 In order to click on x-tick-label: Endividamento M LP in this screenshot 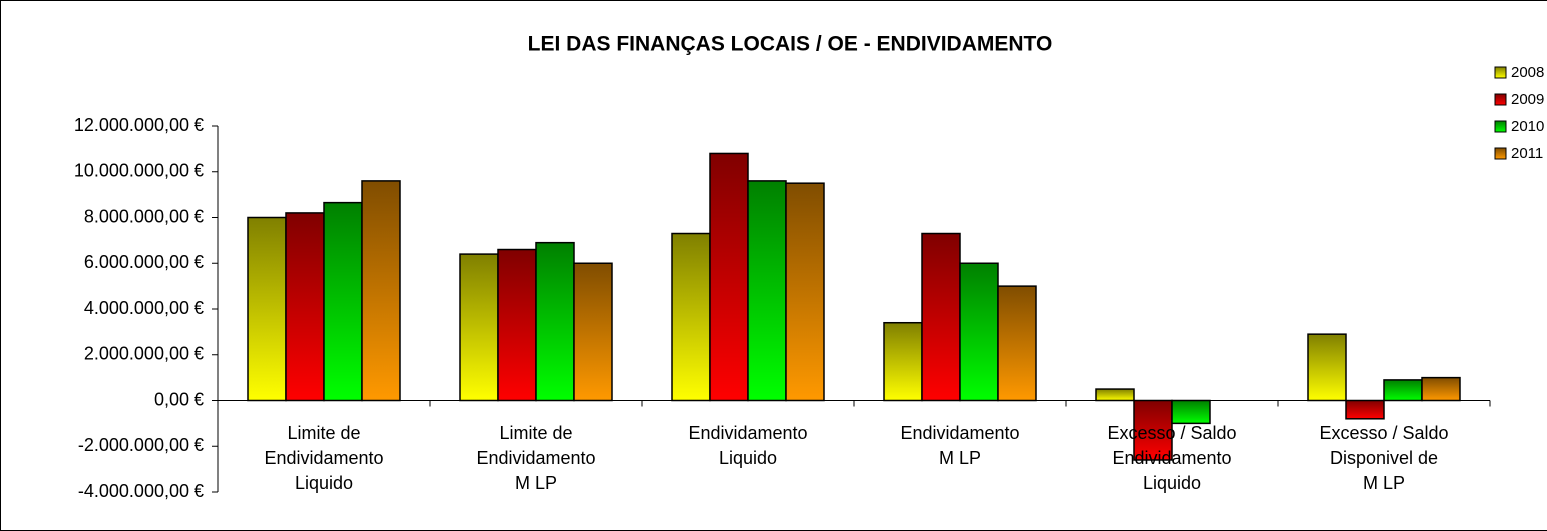, I will do `click(960, 445)`.